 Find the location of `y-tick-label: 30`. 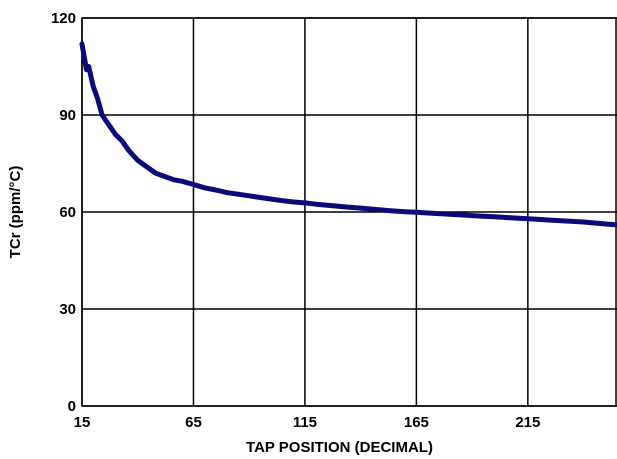

y-tick-label: 30 is located at coordinates (67, 309).